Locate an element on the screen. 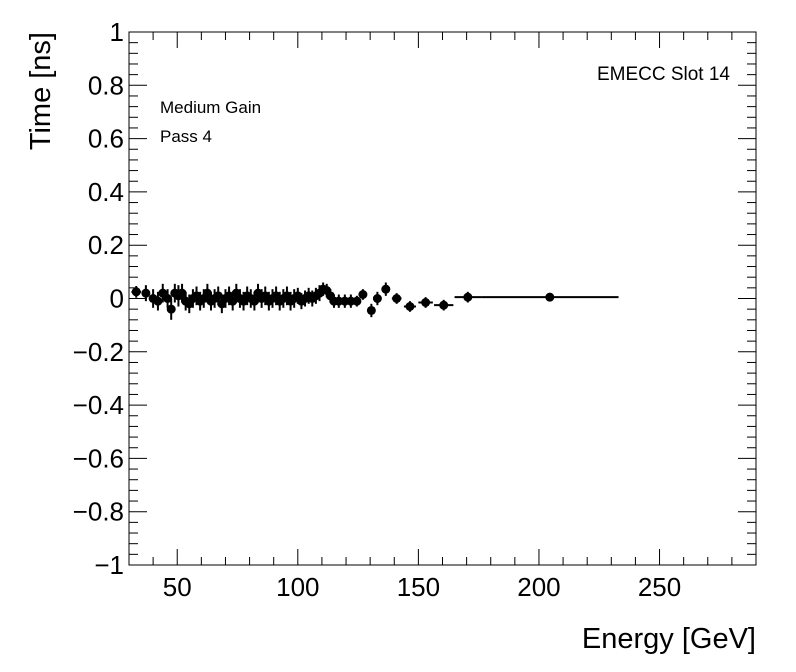  y-tick-label: −0.8 is located at coordinates (98, 512).